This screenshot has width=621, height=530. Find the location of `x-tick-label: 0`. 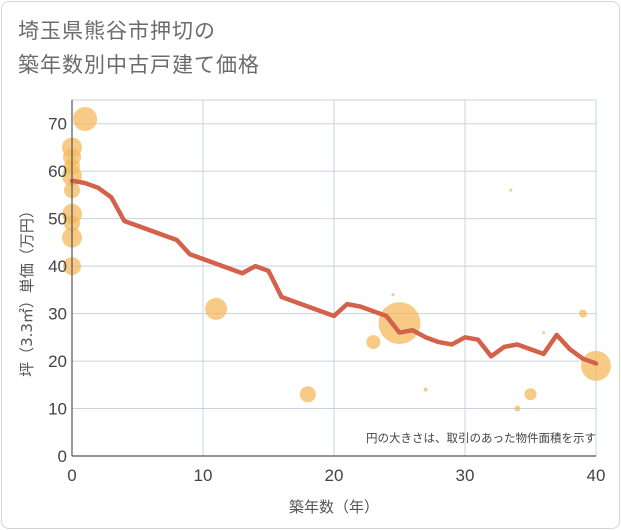

x-tick-label: 0 is located at coordinates (71, 475).